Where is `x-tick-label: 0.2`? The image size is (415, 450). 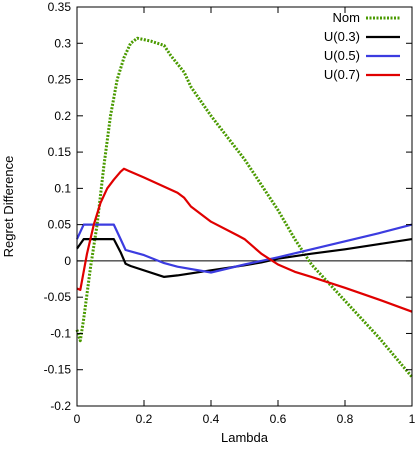 x-tick-label: 0.2 is located at coordinates (144, 419).